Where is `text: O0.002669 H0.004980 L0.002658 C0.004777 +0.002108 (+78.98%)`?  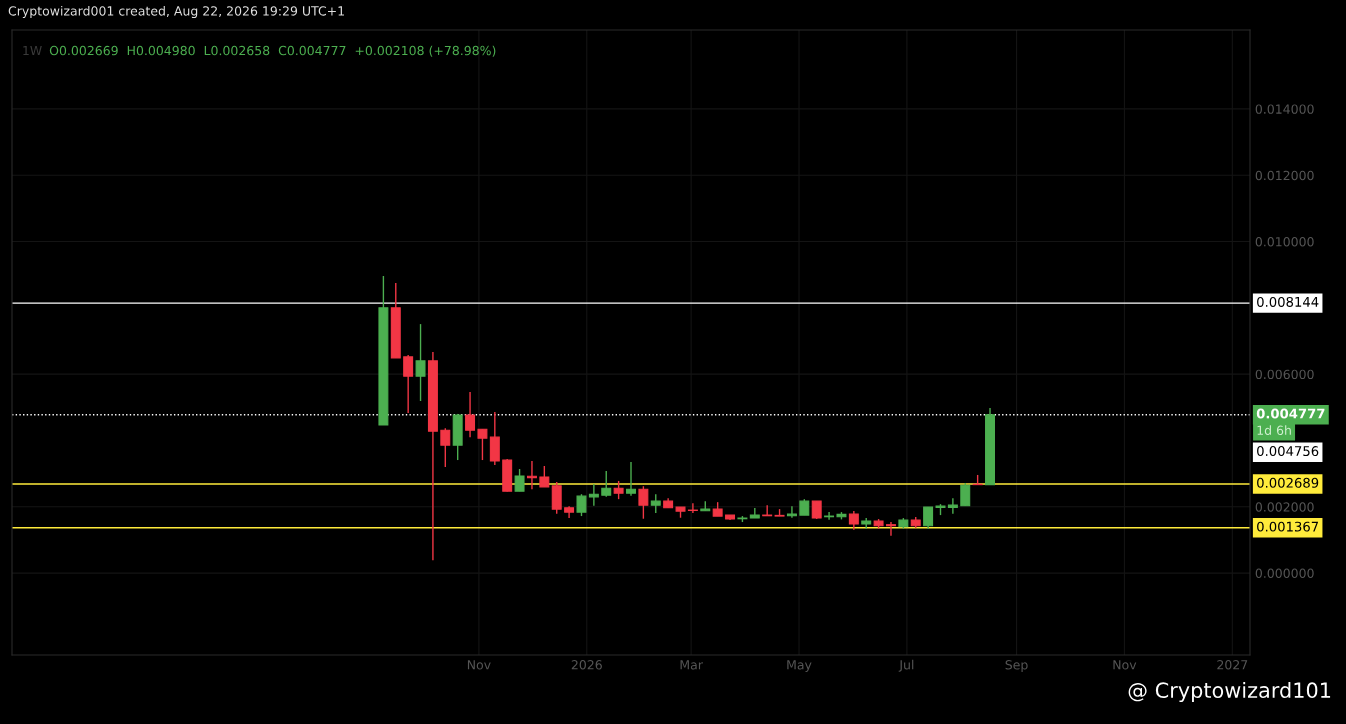 text: O0.002669 H0.004980 L0.002658 C0.004777 +0.002108 (+78.98%) is located at coordinates (272, 51).